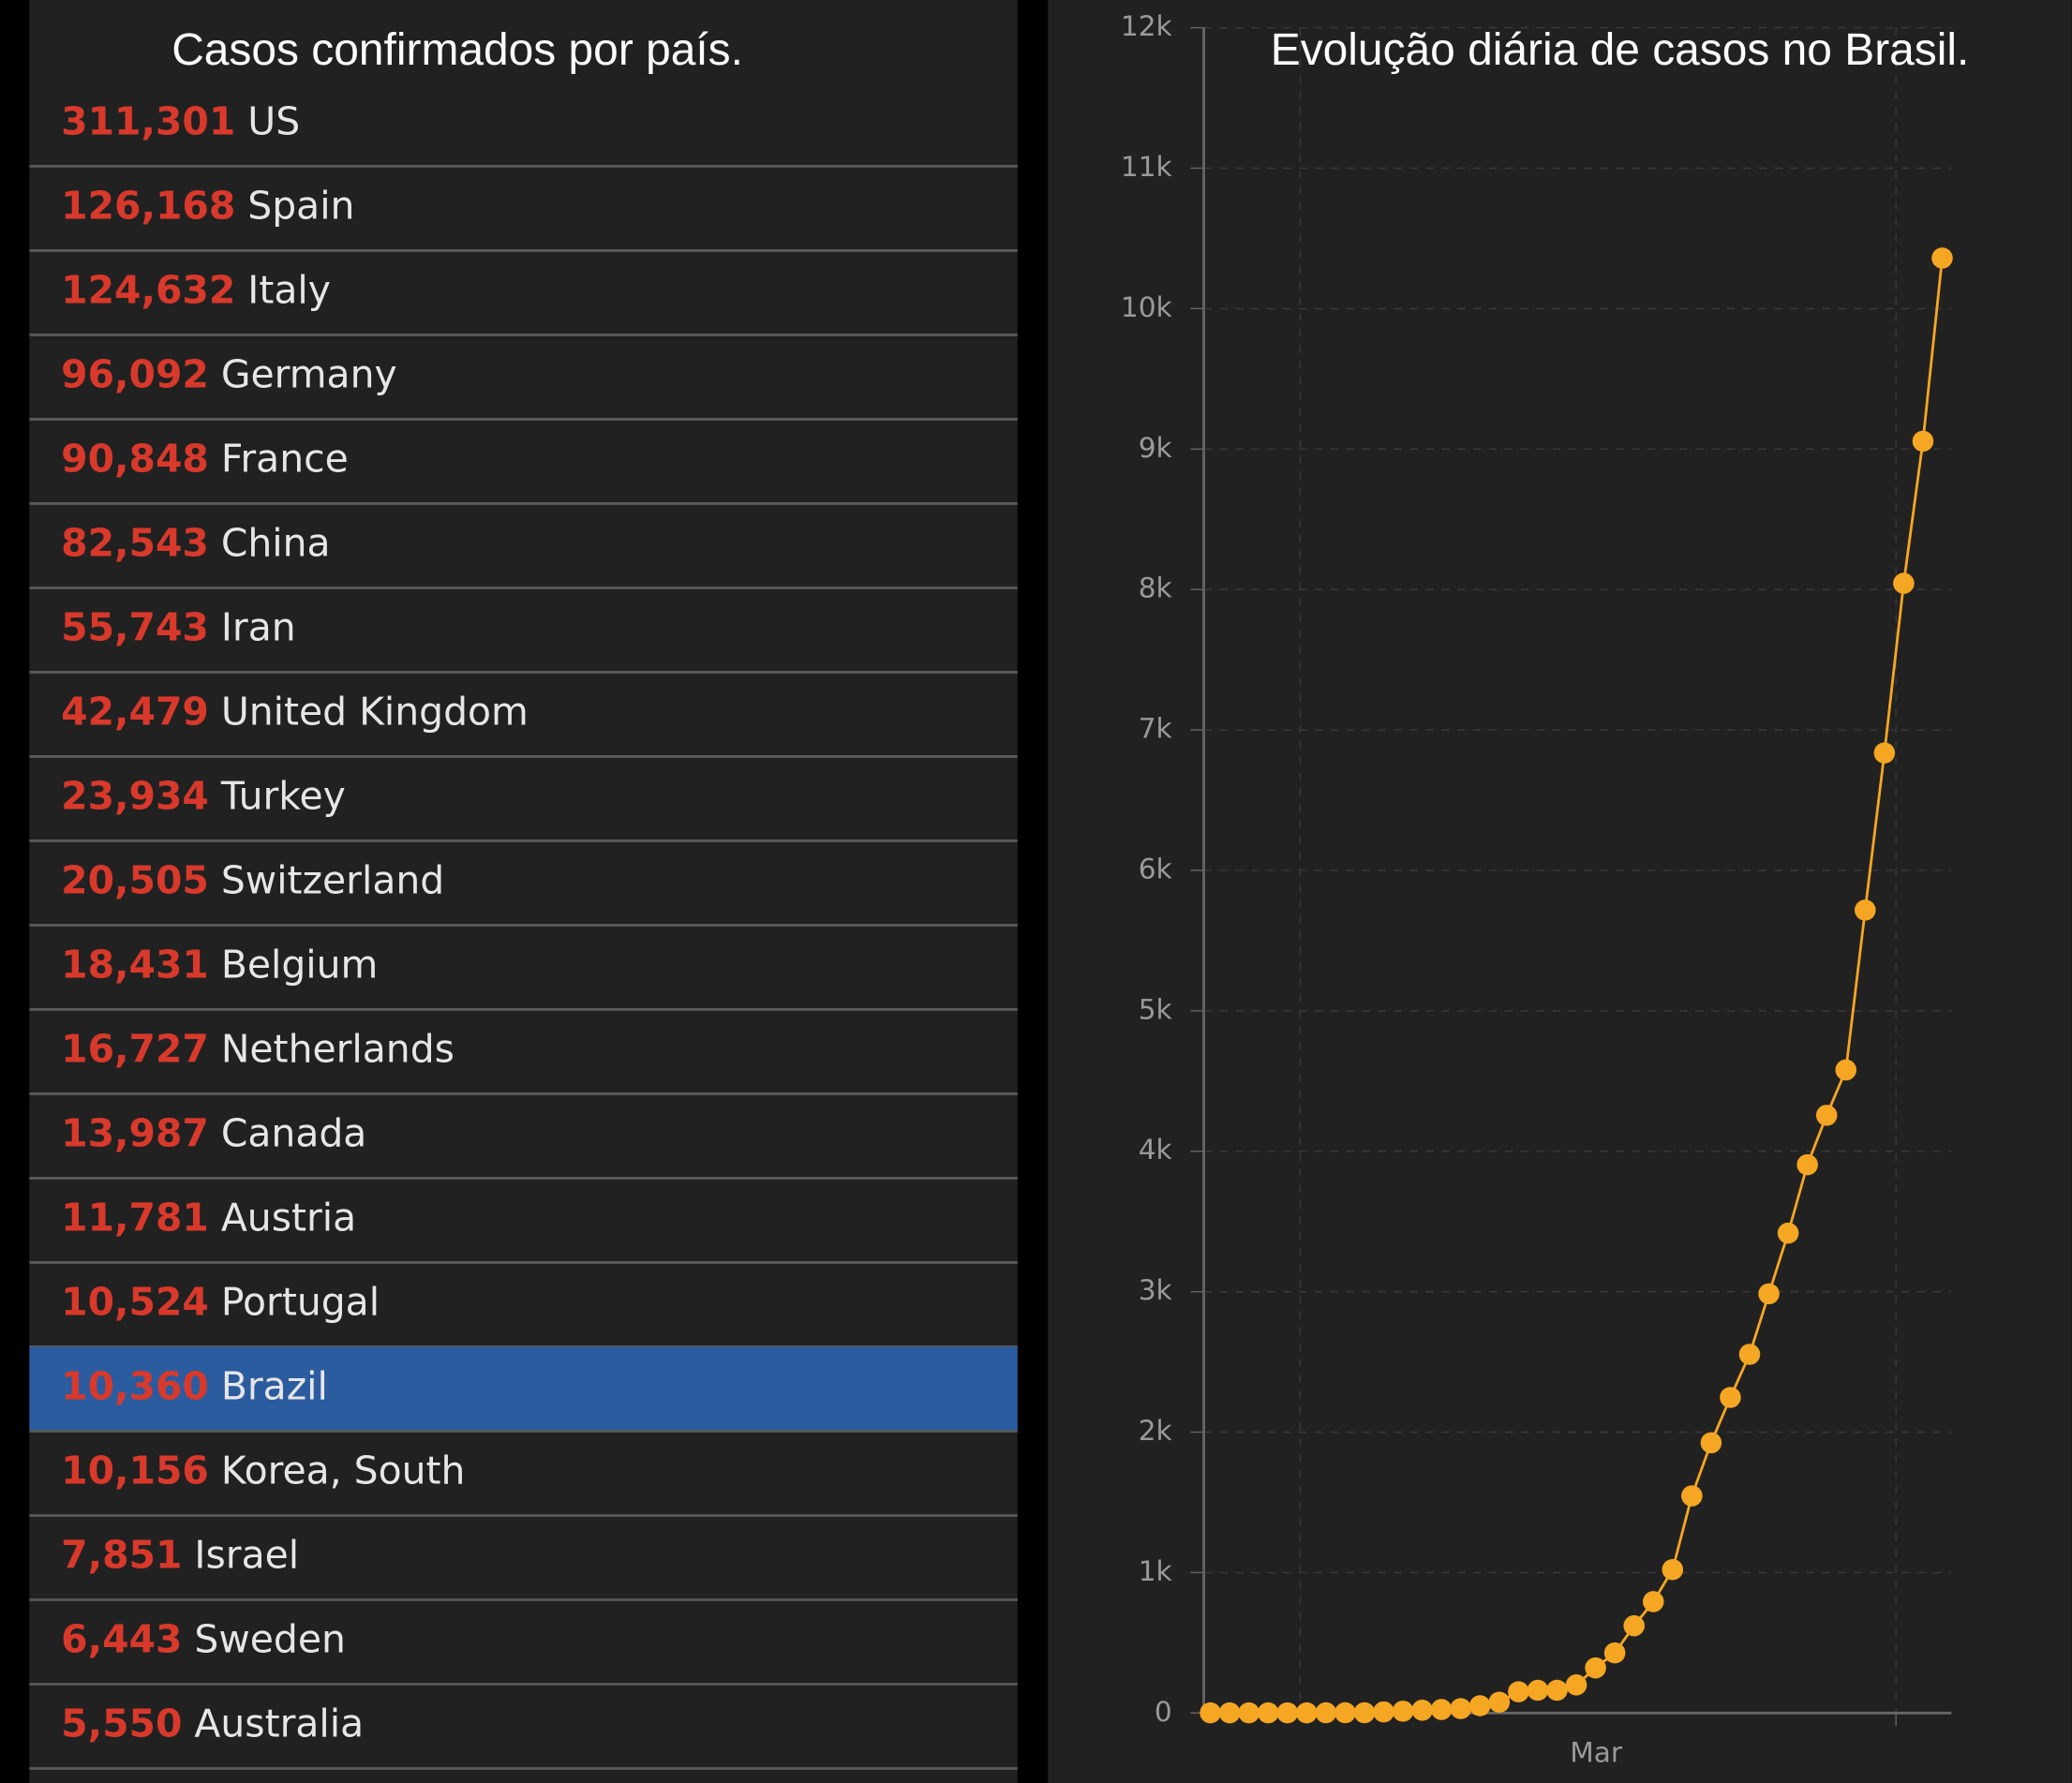 The image size is (2072, 1783). I want to click on list-row: 55,743 Iran, so click(178, 626).